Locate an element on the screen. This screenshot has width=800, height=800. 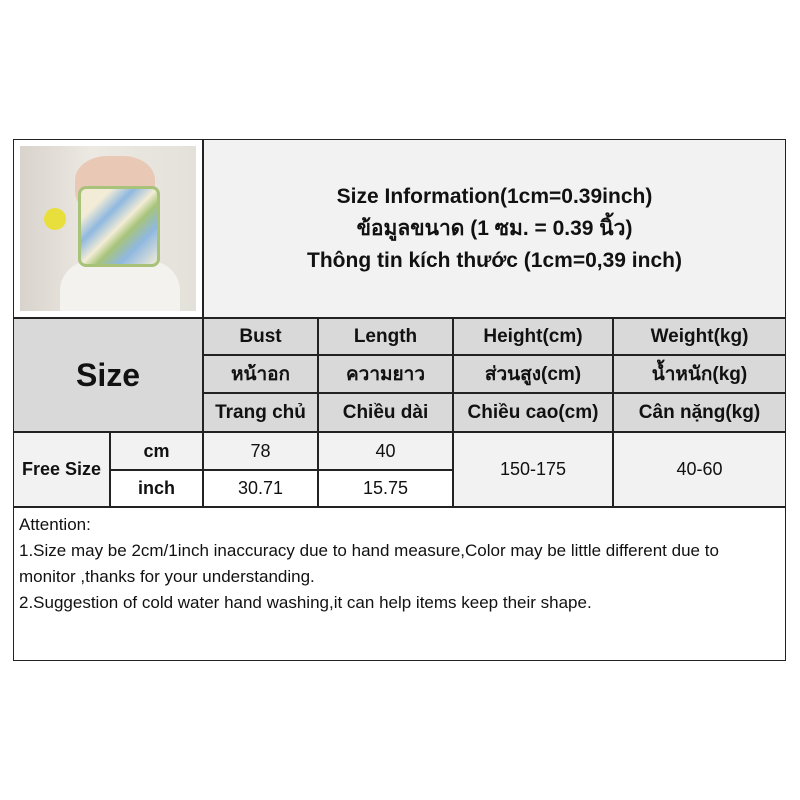
bust-inch: 30.71 is located at coordinates (260, 488).